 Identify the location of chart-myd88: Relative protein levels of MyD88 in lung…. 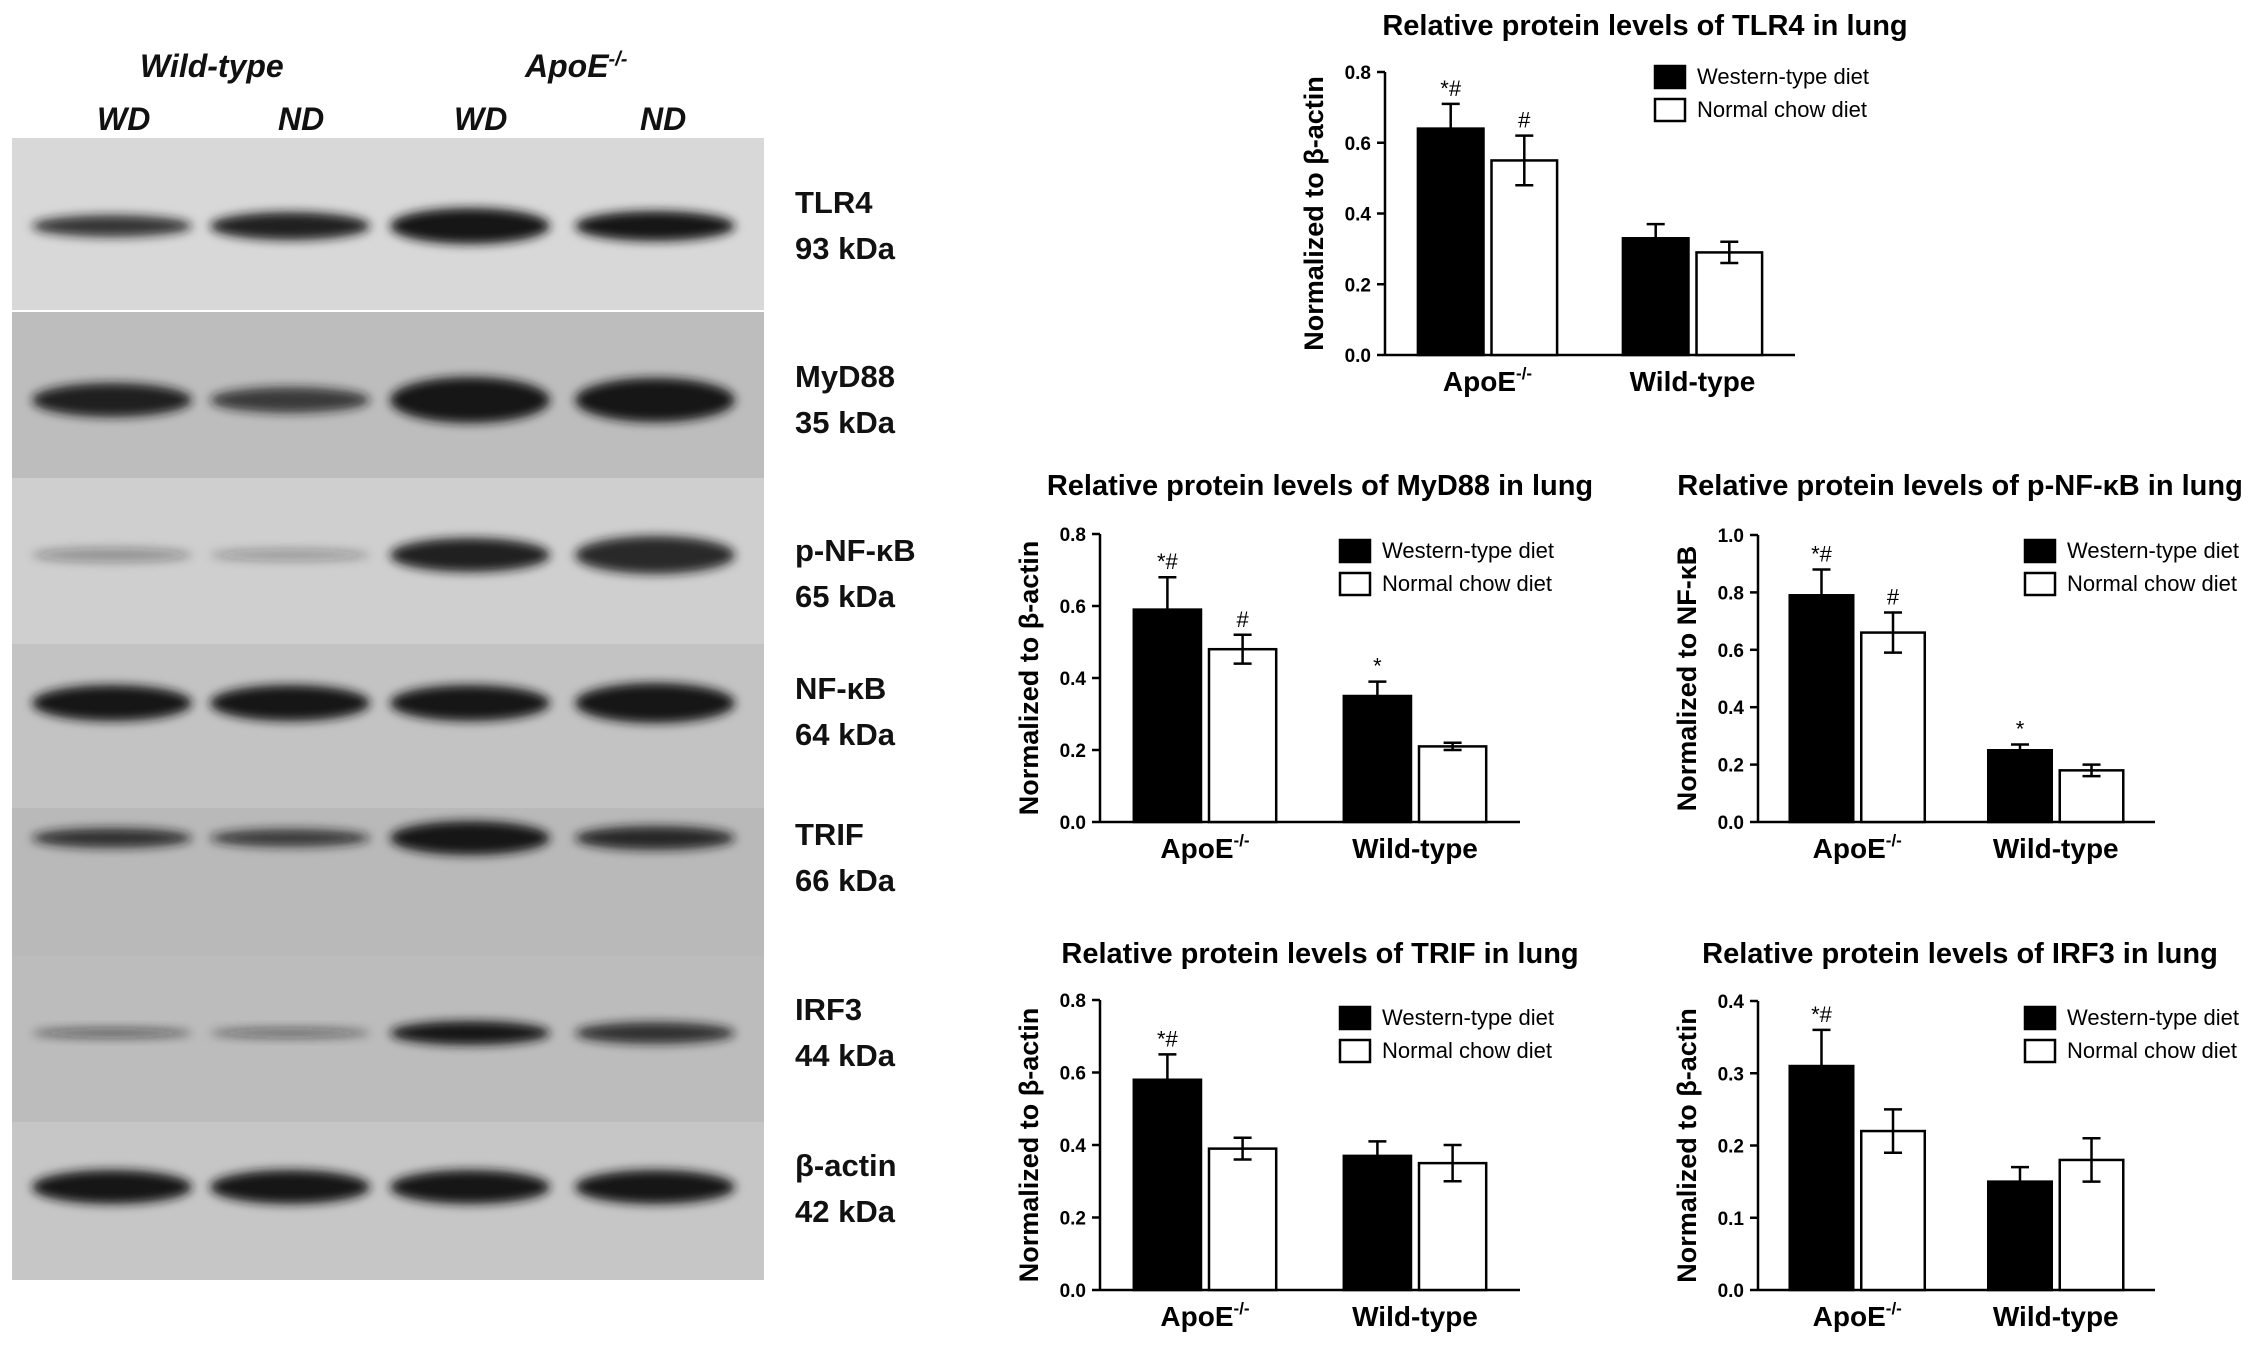
(1315, 670).